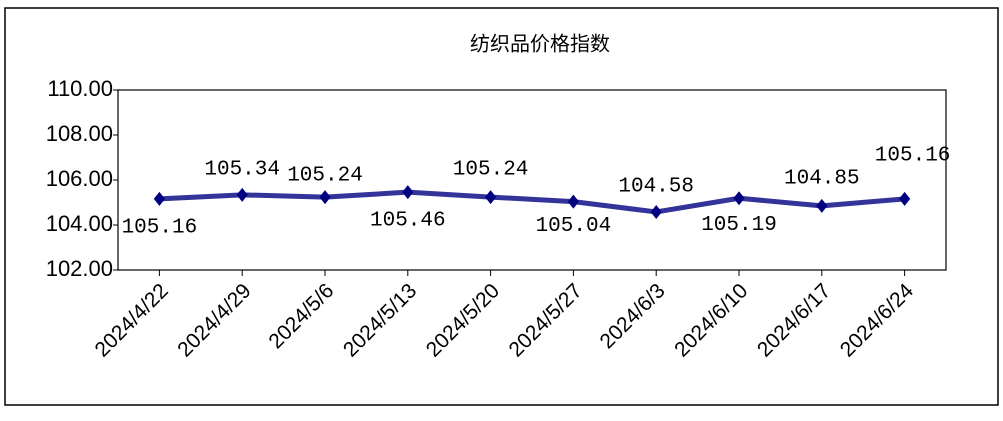 This screenshot has height=421, width=1003. What do you see at coordinates (79, 268) in the screenshot?
I see `y-tick-label: 102.00` at bounding box center [79, 268].